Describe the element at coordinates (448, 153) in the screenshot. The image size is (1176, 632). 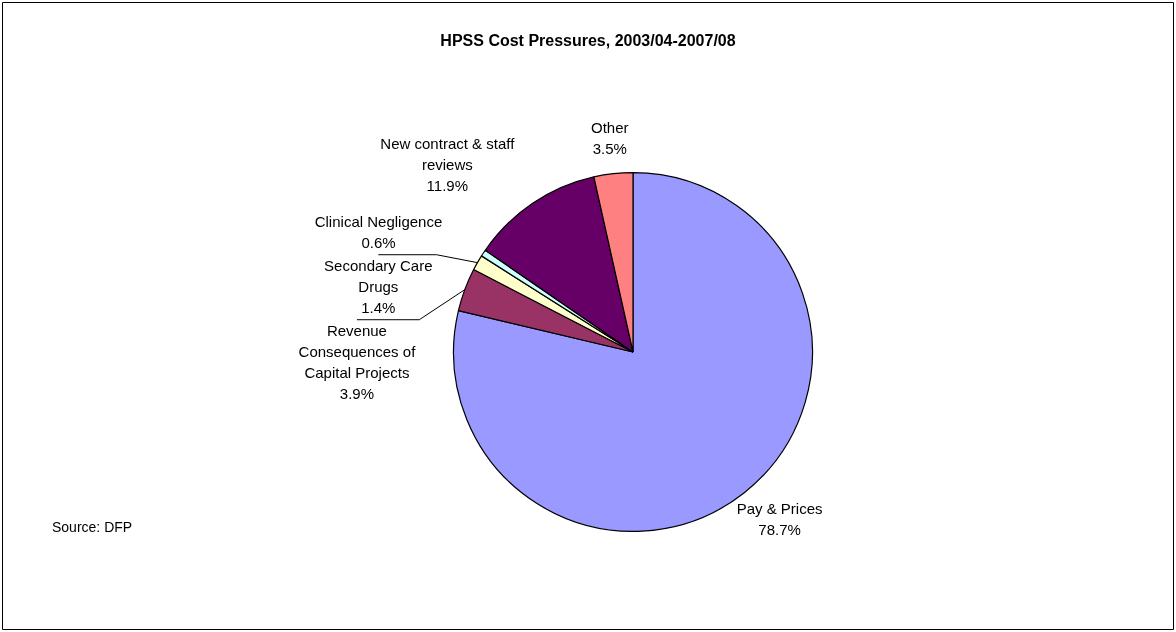
I see `slice-label: New contract & staff reviews` at that location.